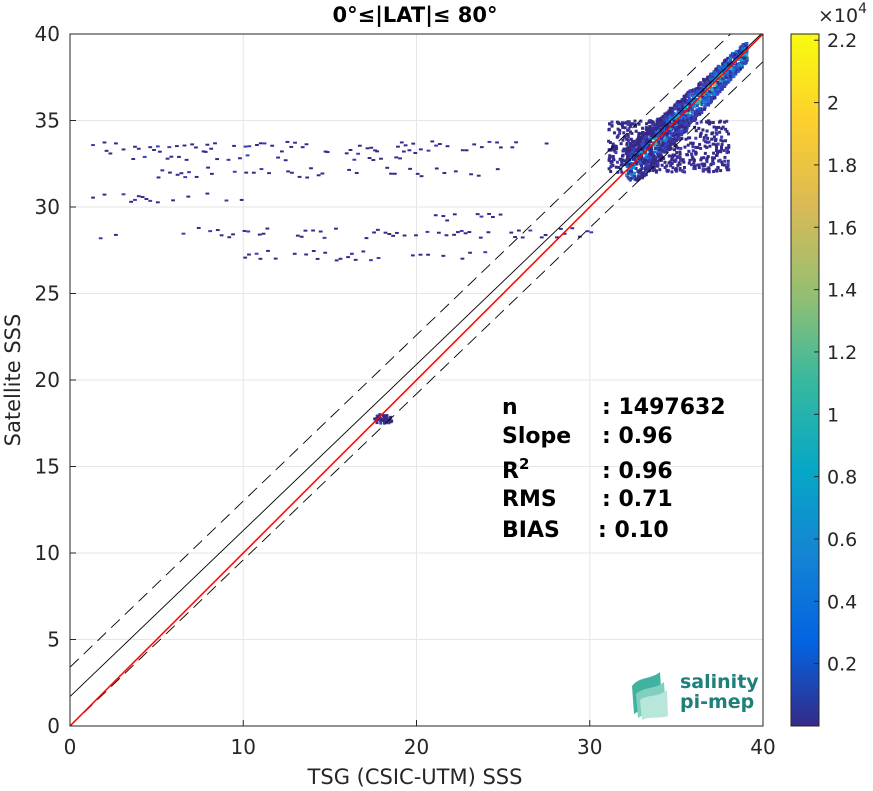 This screenshot has height=791, width=873. Describe the element at coordinates (531, 530) in the screenshot. I see `stat-bias-label: BIAS` at that location.